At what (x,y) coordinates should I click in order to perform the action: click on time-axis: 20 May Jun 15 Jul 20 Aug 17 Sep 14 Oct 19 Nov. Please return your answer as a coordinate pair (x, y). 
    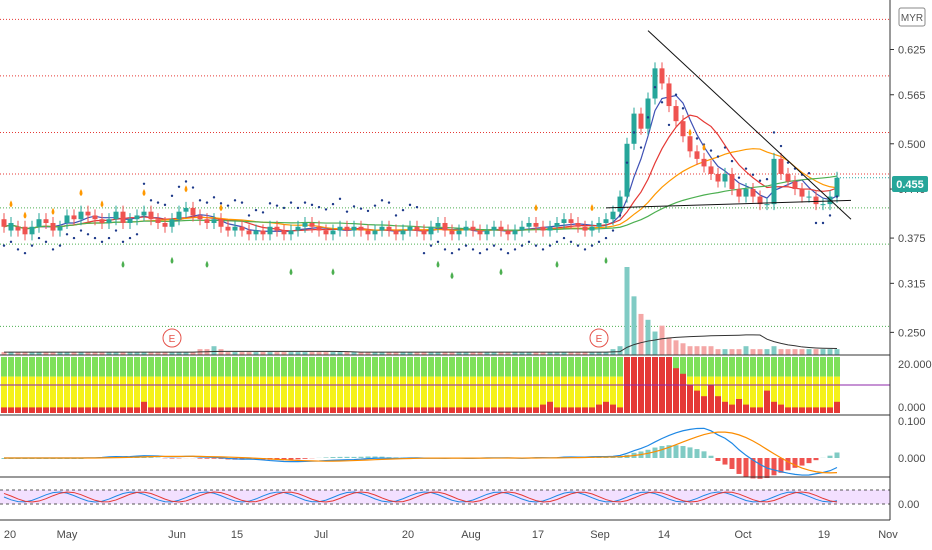
    Looking at the image, I should click on (451, 535).